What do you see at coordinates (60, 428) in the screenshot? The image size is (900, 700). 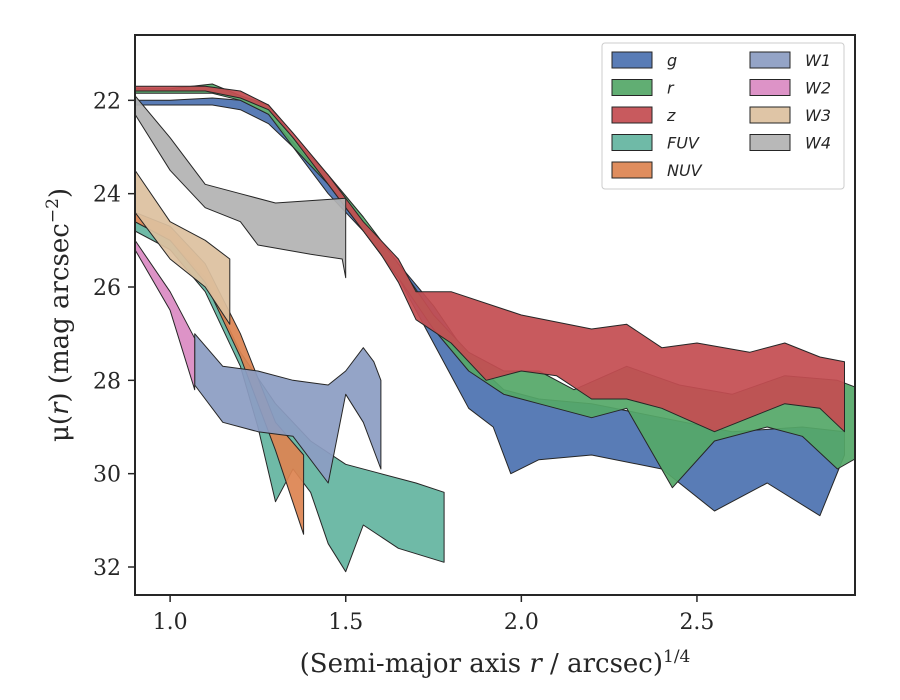 I see `y-axis-label-prefix: μ(` at bounding box center [60, 428].